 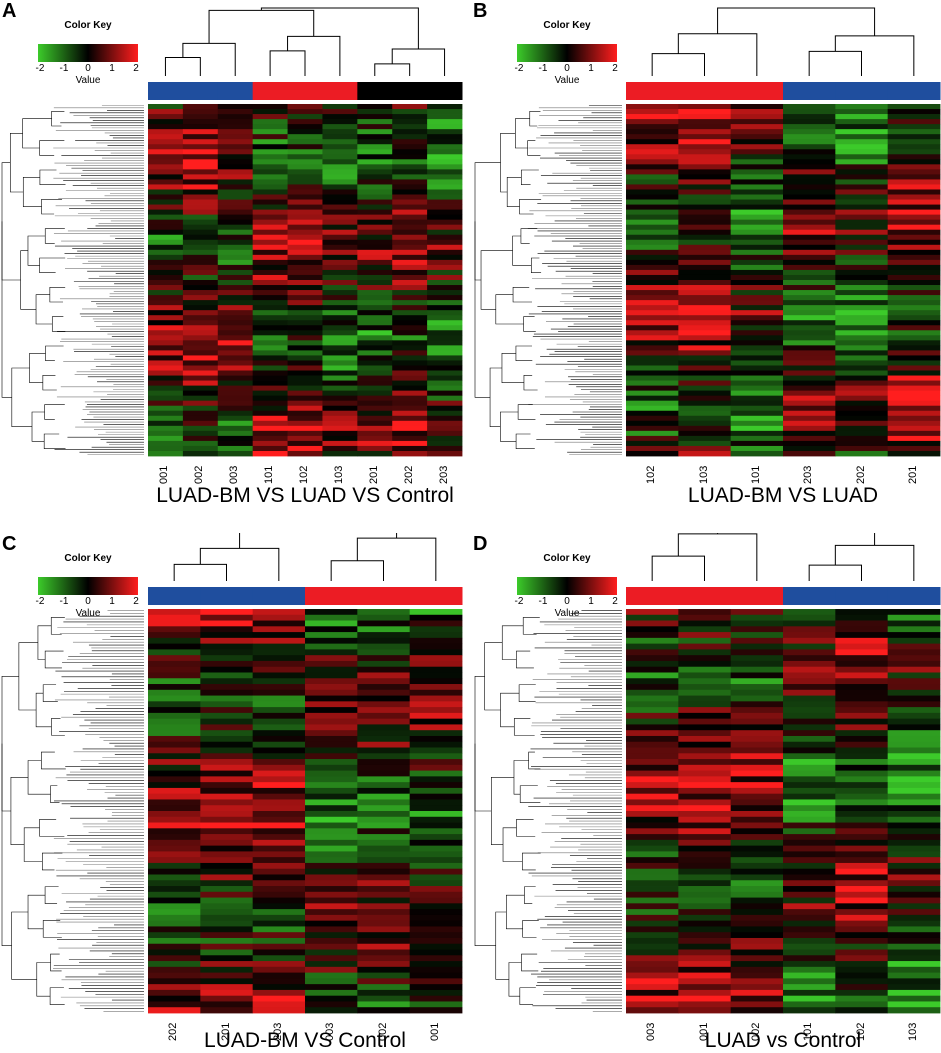 What do you see at coordinates (338, 474) in the screenshot?
I see `column-label: 103` at bounding box center [338, 474].